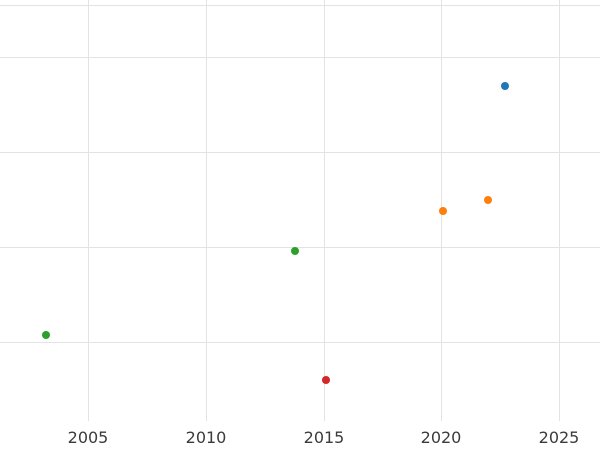  I want to click on x-tick-label: 2015, so click(324, 437).